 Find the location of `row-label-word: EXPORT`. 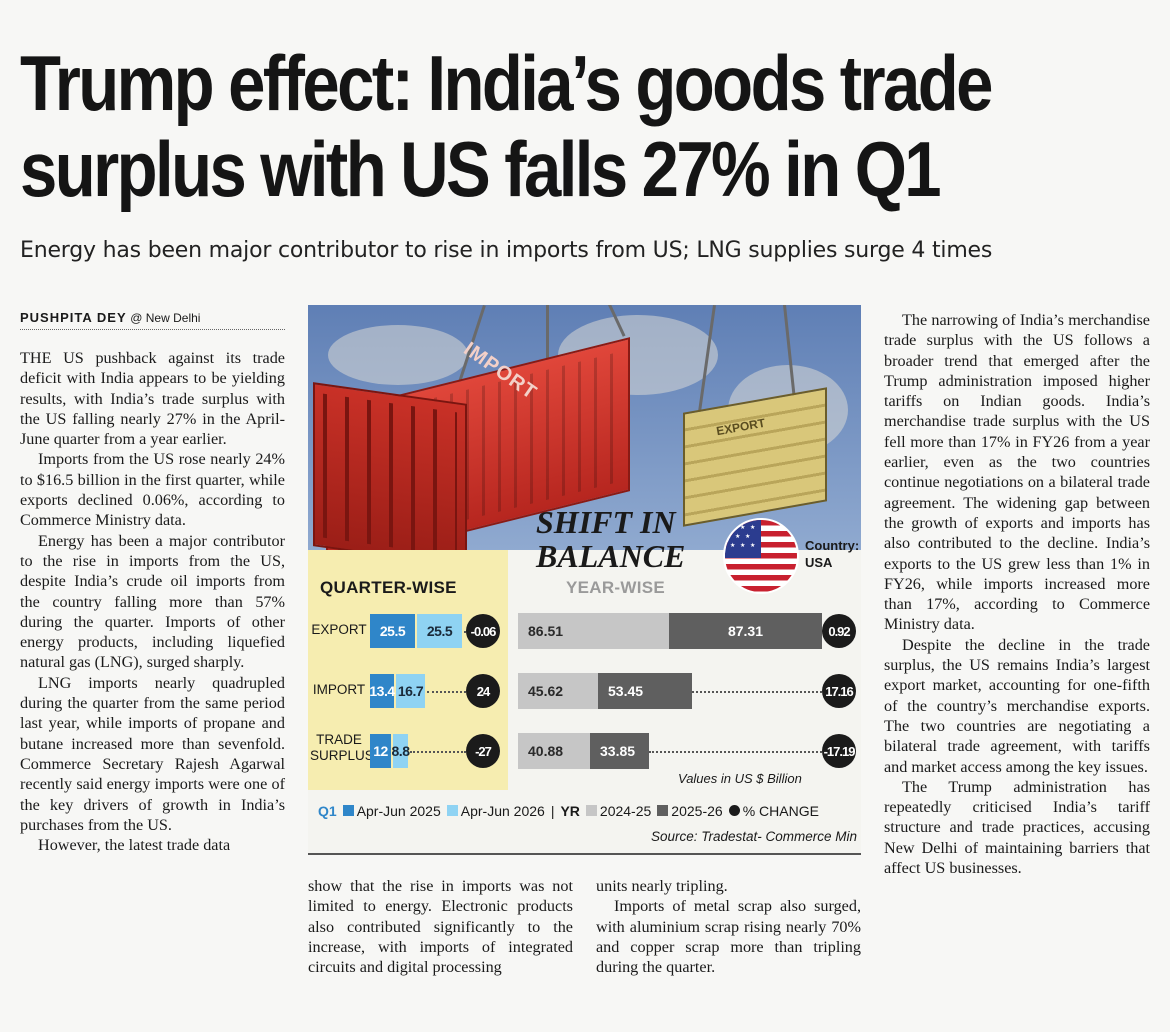

row-label-word: EXPORT is located at coordinates (339, 629).